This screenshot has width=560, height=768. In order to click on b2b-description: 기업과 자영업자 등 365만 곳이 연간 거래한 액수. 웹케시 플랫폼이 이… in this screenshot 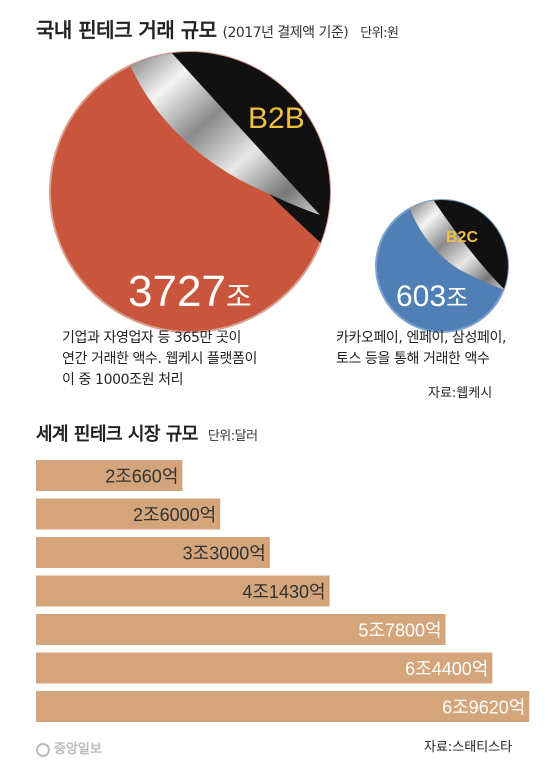, I will do `click(159, 359)`.